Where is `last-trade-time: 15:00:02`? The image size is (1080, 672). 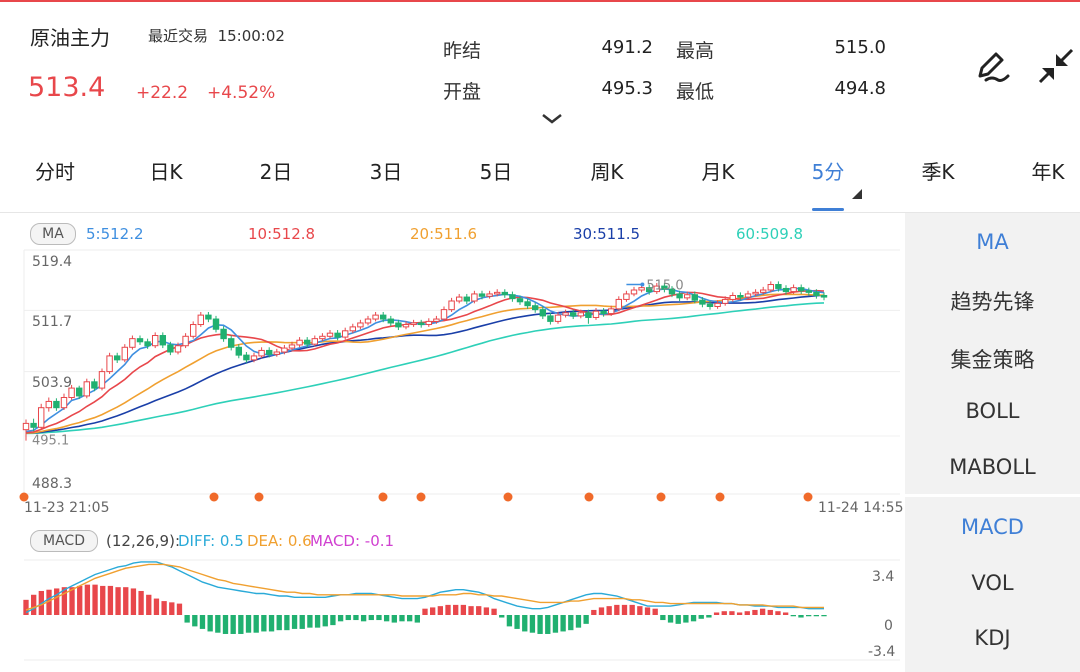 last-trade-time: 15:00:02 is located at coordinates (251, 36).